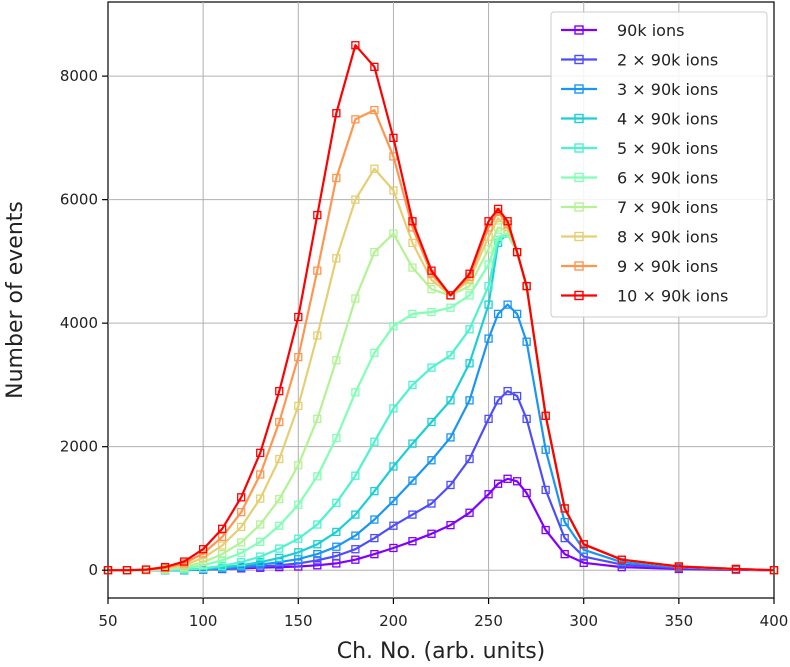 The height and width of the screenshot is (667, 790). Describe the element at coordinates (679, 621) in the screenshot. I see `x-tick-label: 350` at that location.